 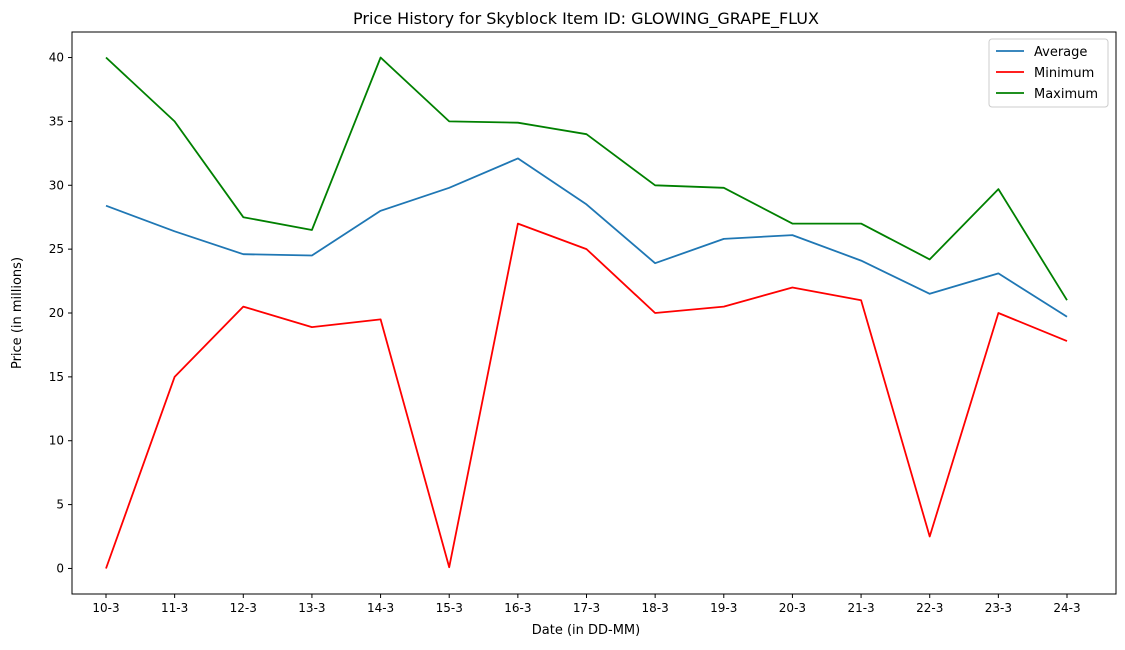 I want to click on y-tick-label: 30, so click(x=56, y=185).